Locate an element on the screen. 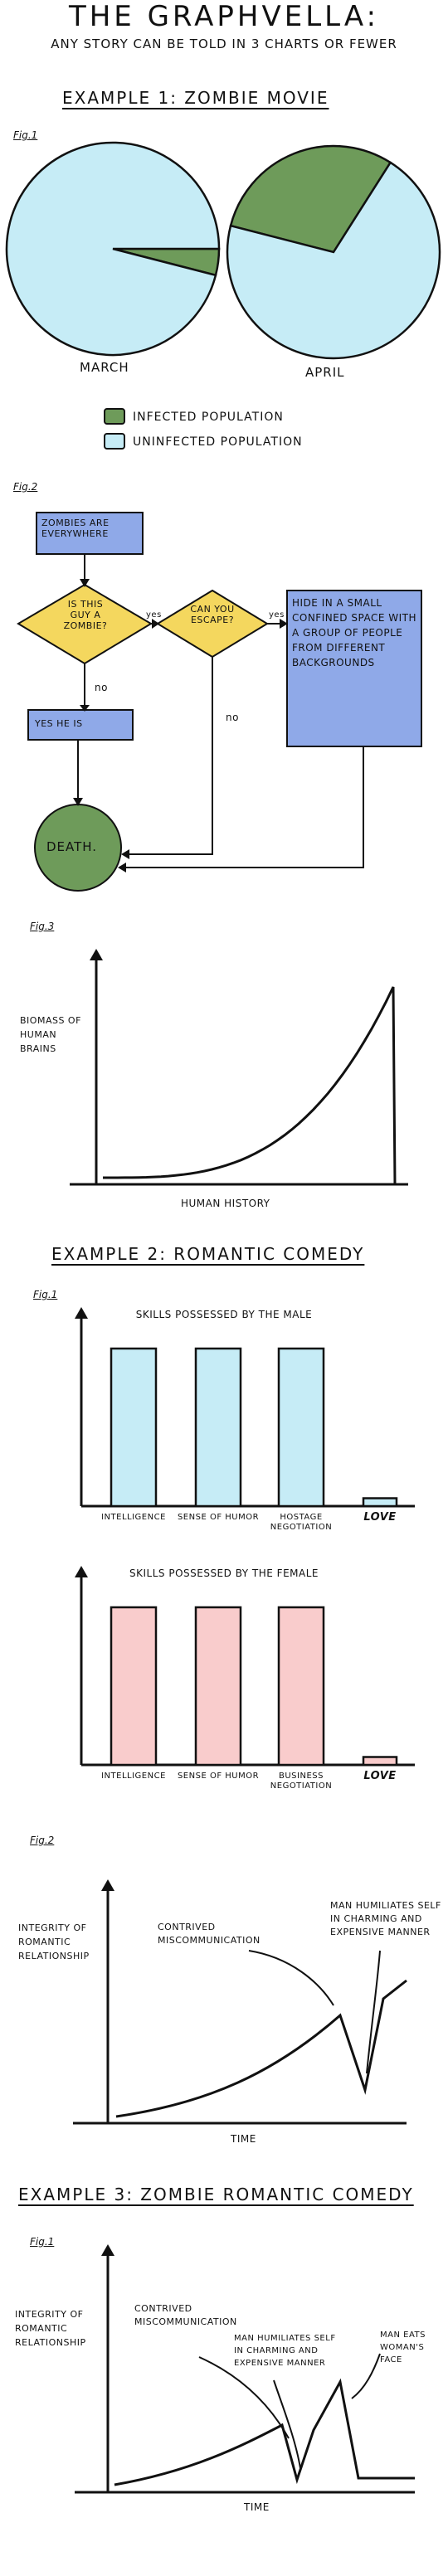 Image resolution: width=448 pixels, height=2576 pixels. fig3-ylabel: BIOMASS OF HUMAN BRAINS is located at coordinates (50, 1034).